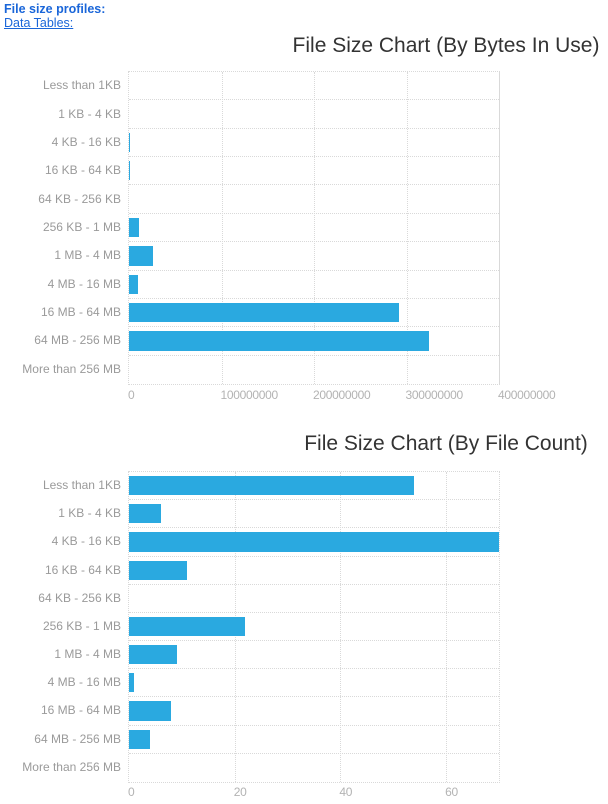 The width and height of the screenshot is (608, 804). Describe the element at coordinates (451, 792) in the screenshot. I see `x-tick-label: 60` at that location.